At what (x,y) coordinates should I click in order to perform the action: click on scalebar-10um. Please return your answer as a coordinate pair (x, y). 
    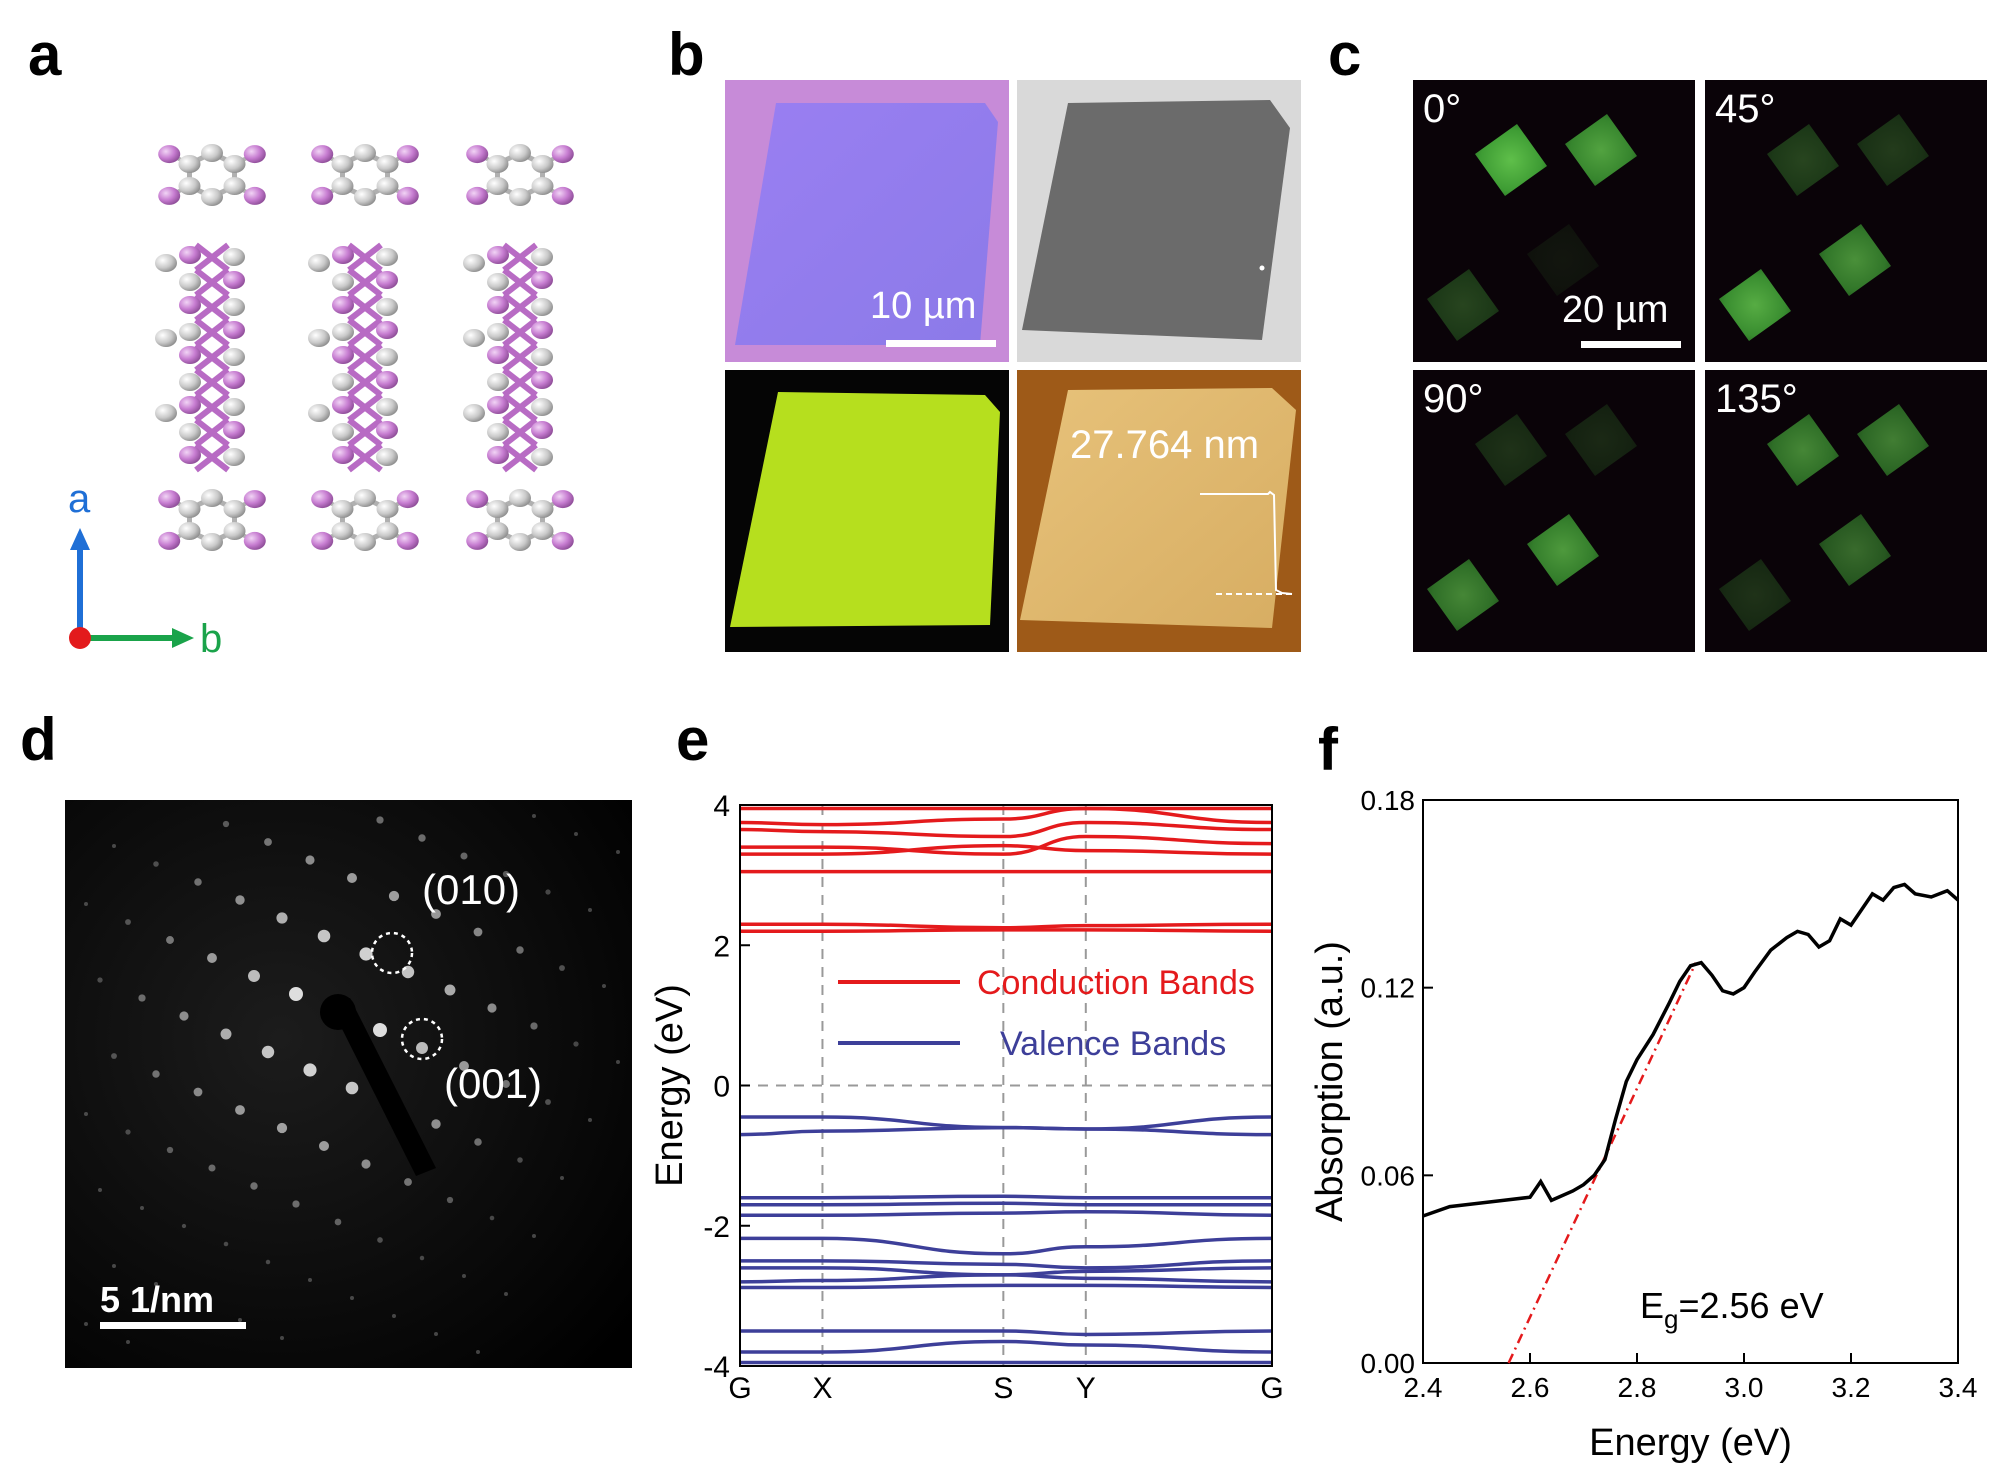
    Looking at the image, I should click on (941, 343).